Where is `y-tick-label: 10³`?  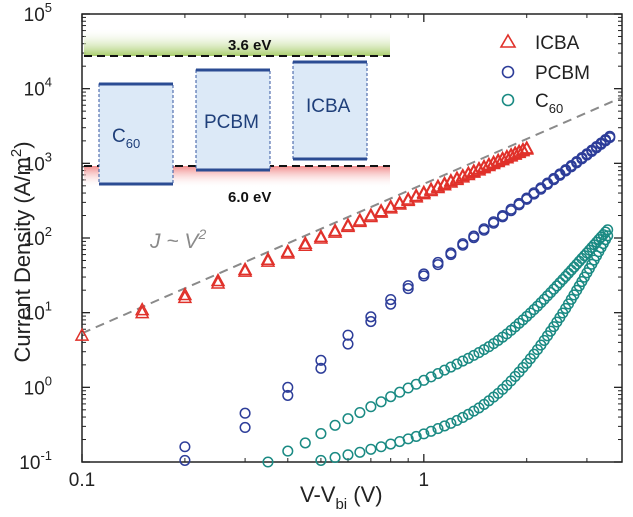 y-tick-label: 10³ is located at coordinates (38, 162).